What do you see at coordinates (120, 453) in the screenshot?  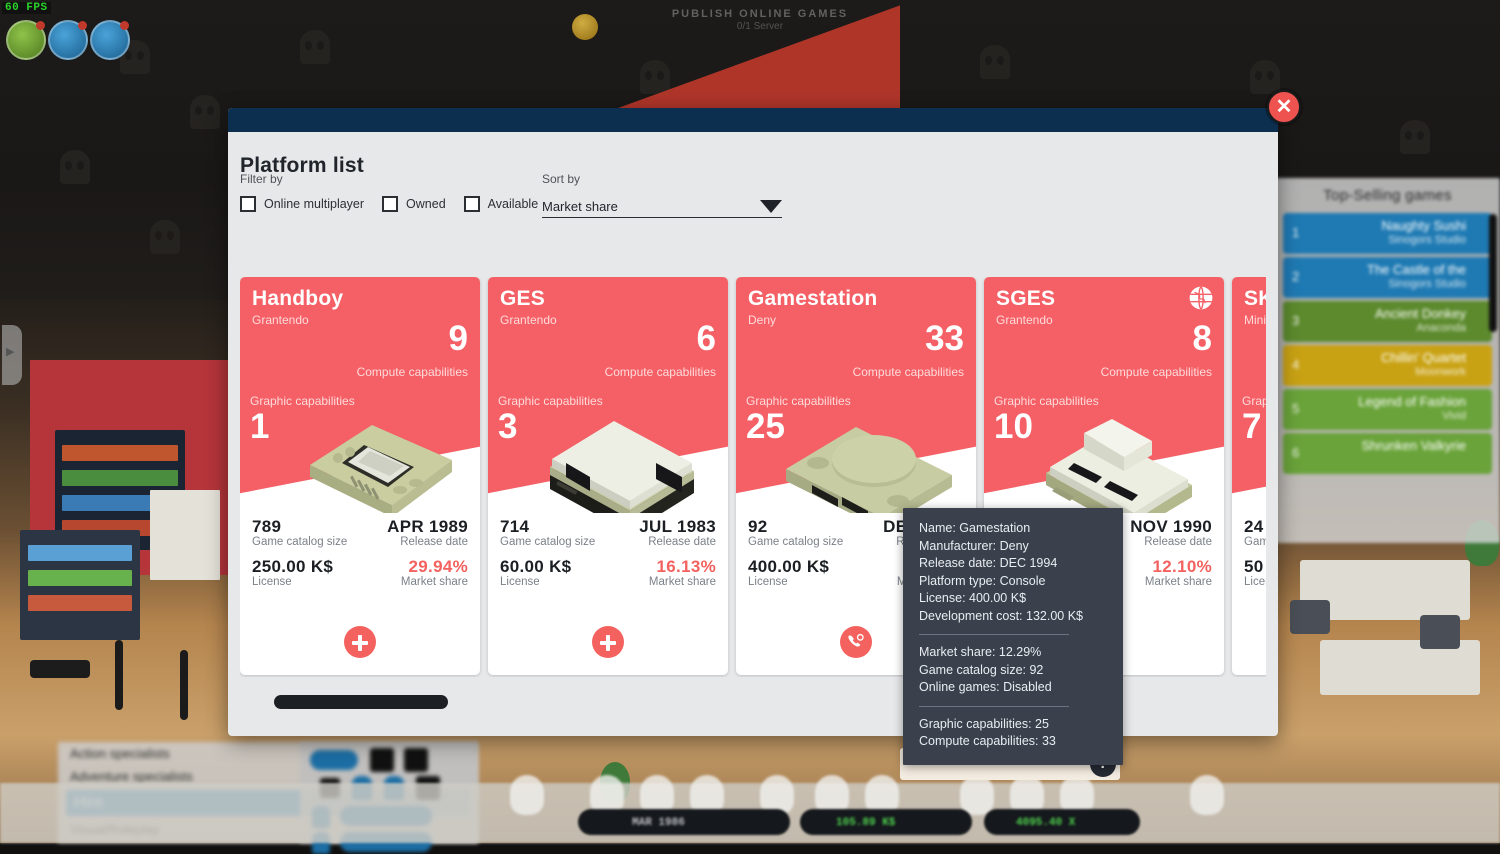 I see `shop-product` at bounding box center [120, 453].